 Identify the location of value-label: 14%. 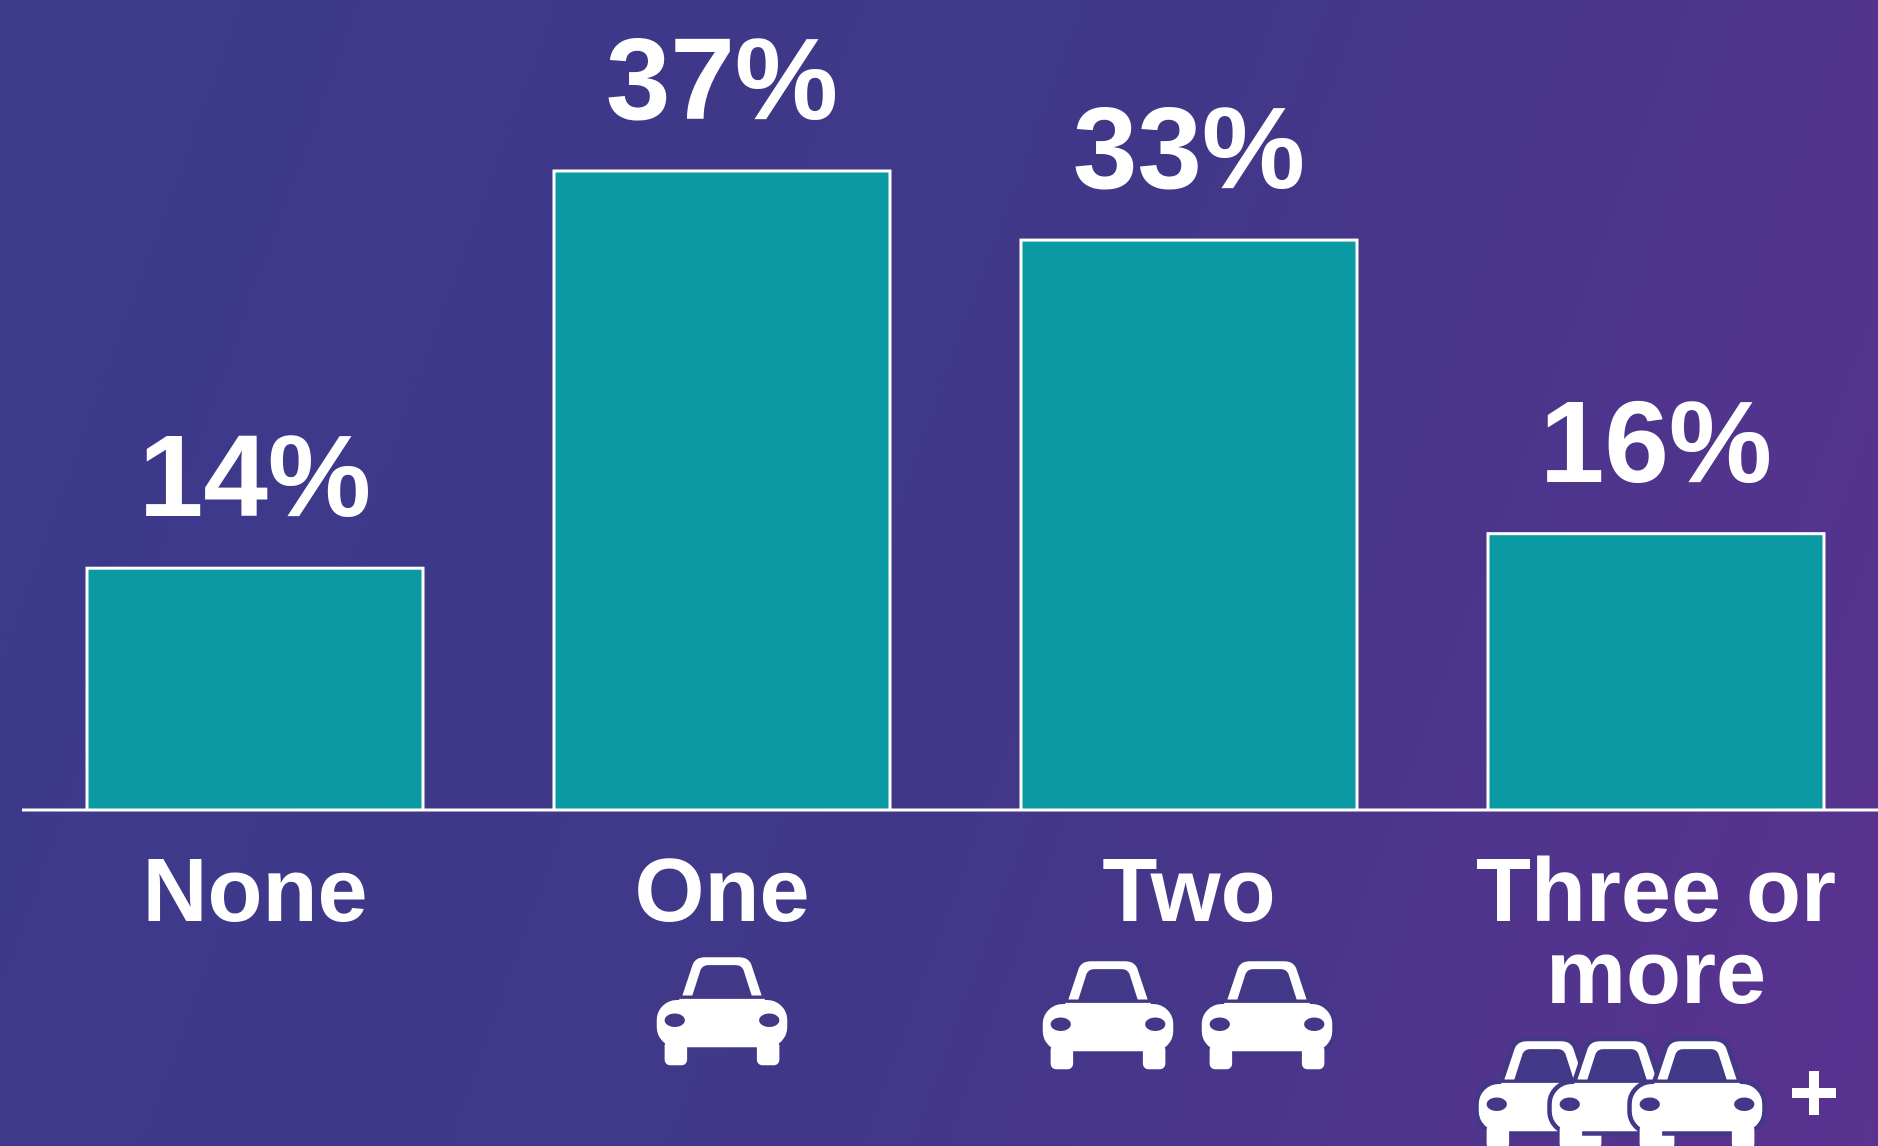
(255, 476).